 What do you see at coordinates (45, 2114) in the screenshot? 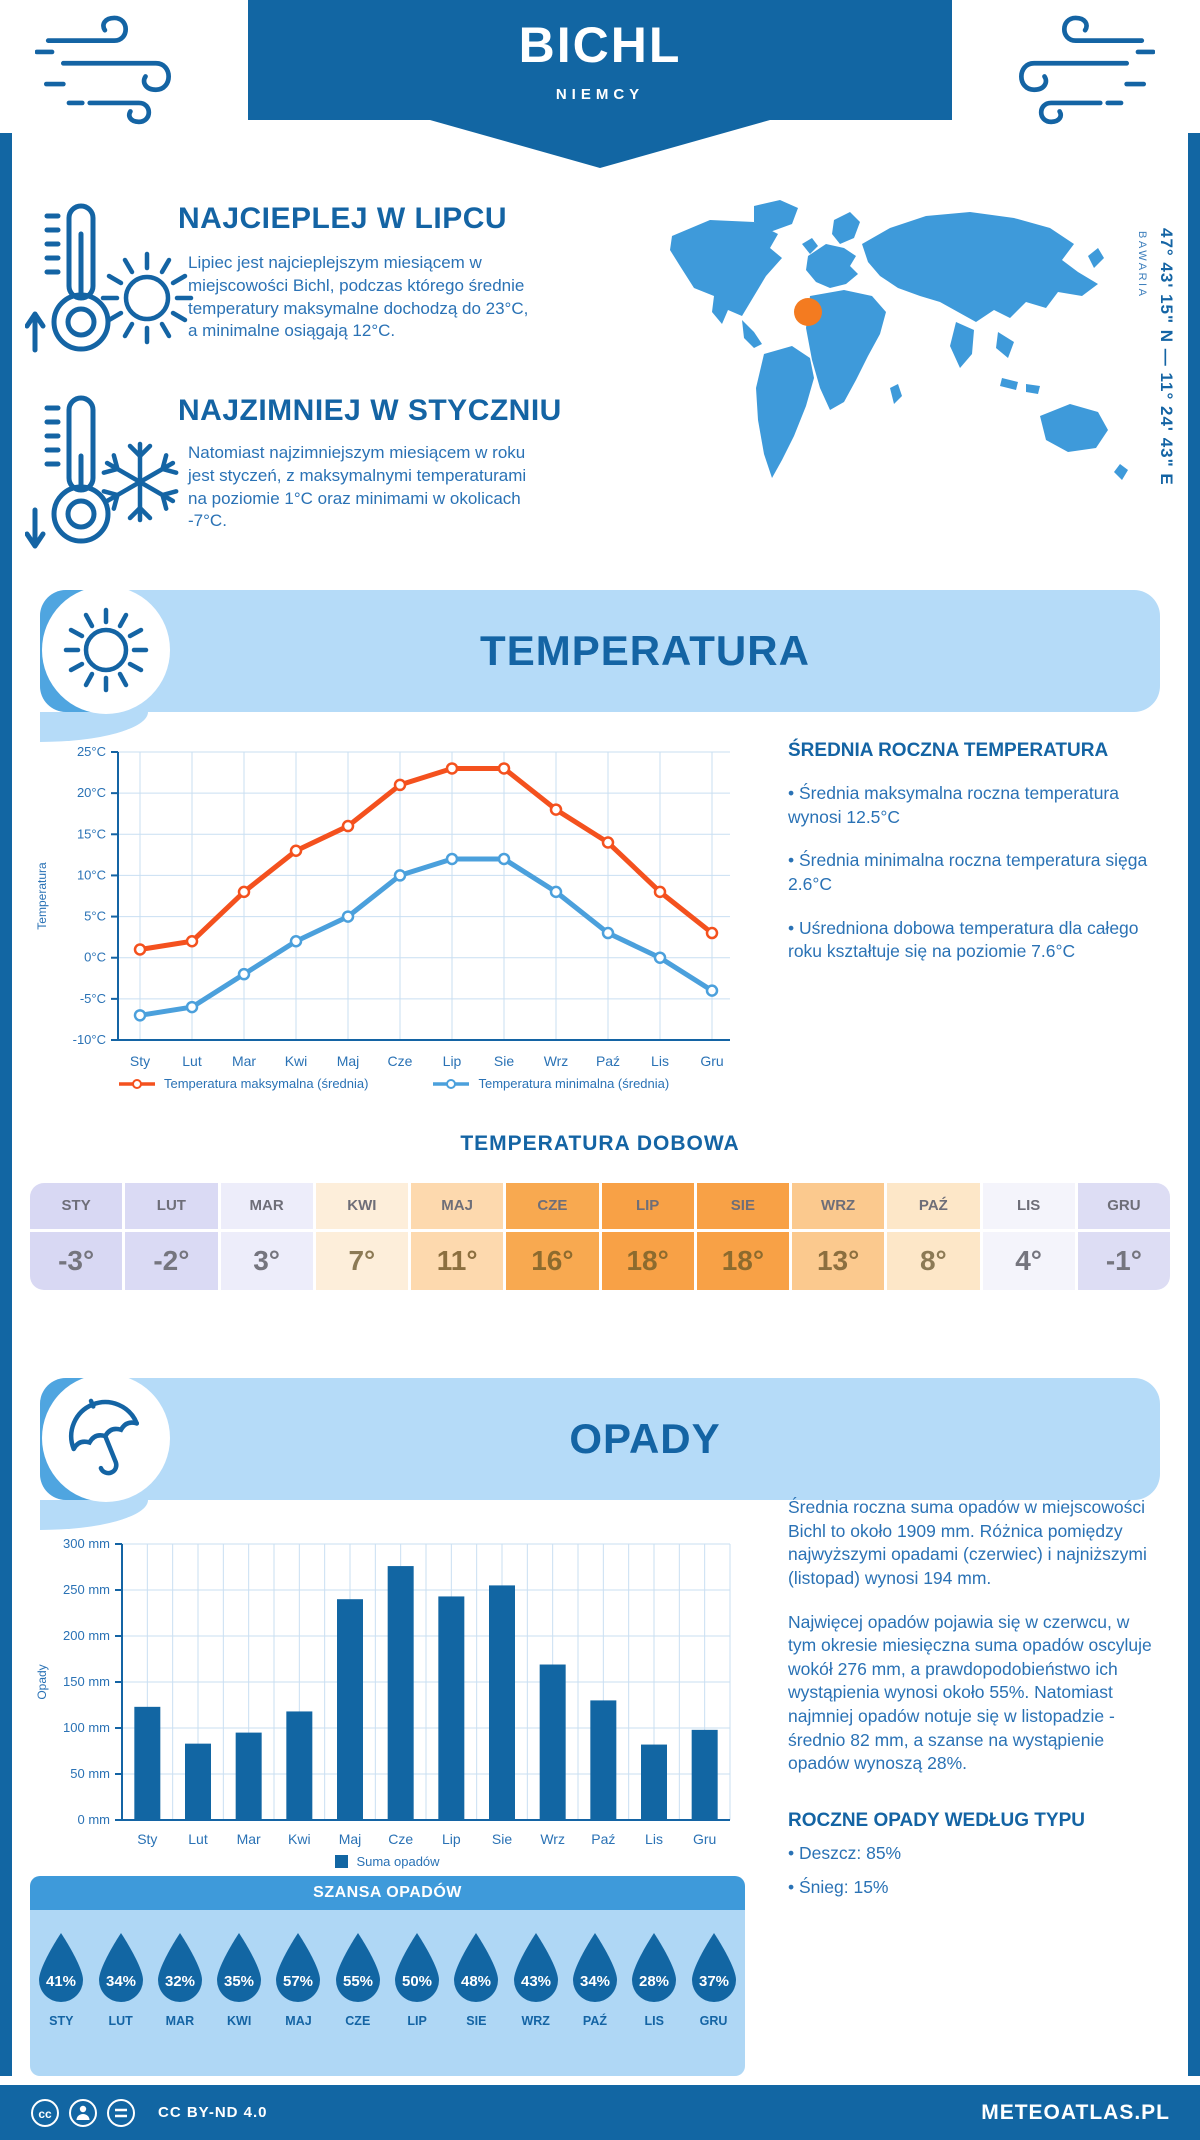
I see `svg-text: cc` at bounding box center [45, 2114].